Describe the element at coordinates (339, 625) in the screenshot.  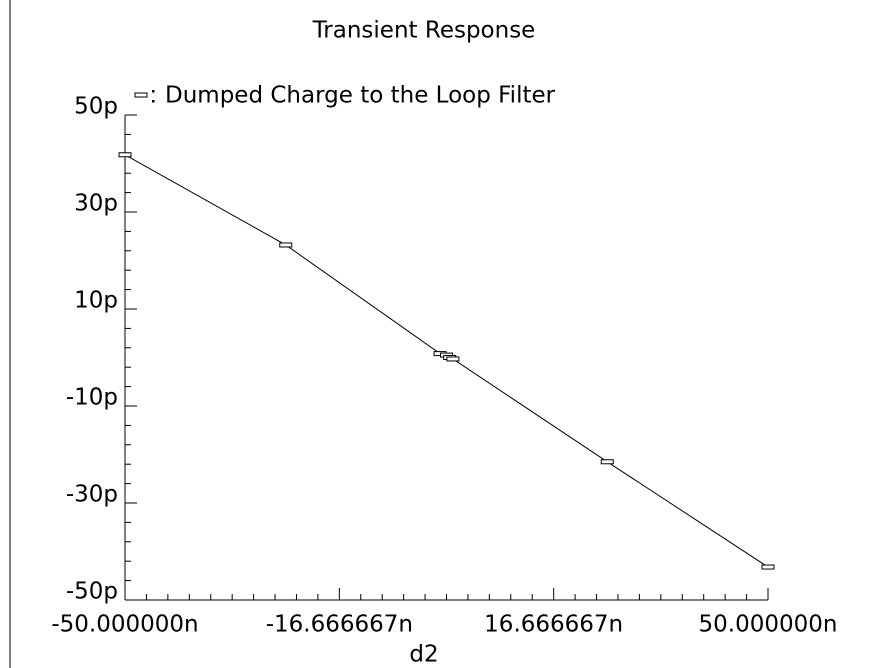
I see `x-tick-label: -16.666667n` at that location.